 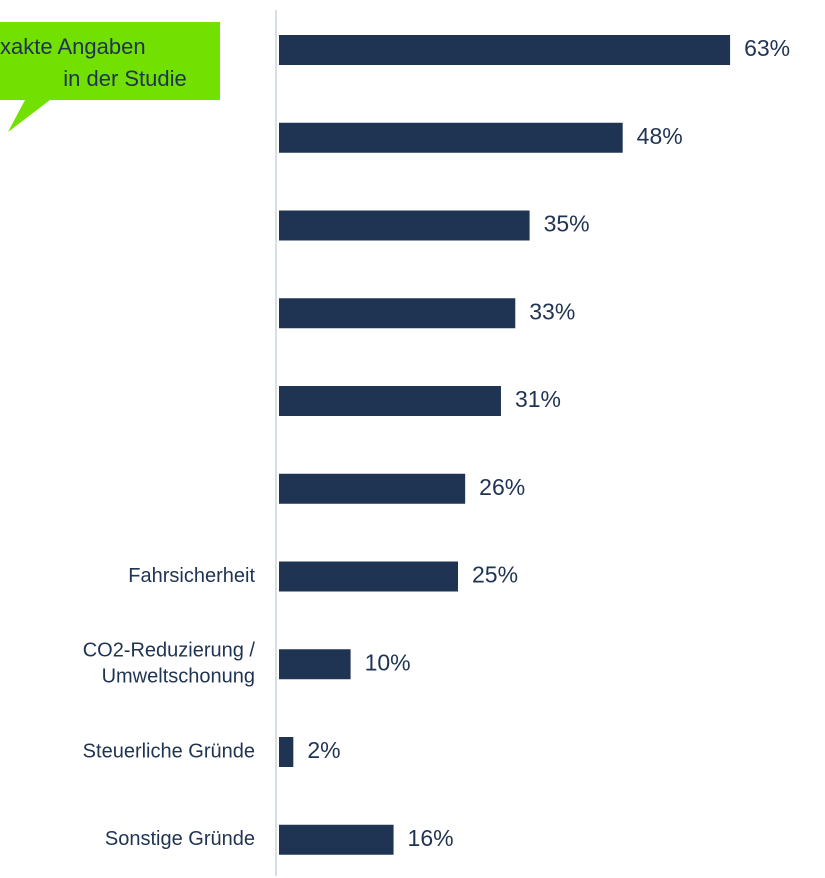 I want to click on annotation-text: in der Studie, so click(x=125, y=78).